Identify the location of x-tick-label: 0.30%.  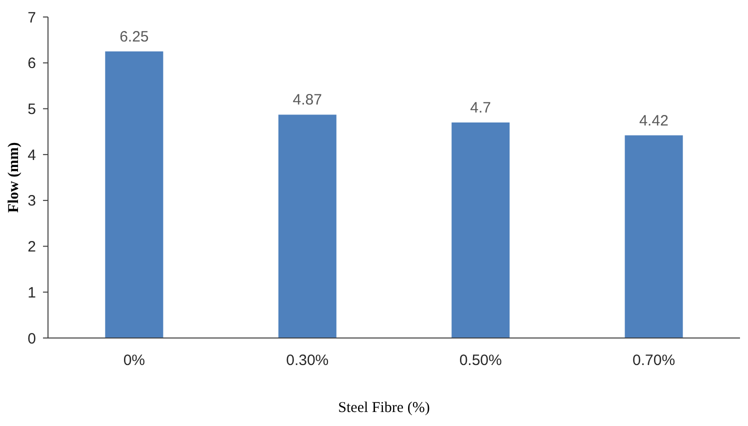
(307, 360).